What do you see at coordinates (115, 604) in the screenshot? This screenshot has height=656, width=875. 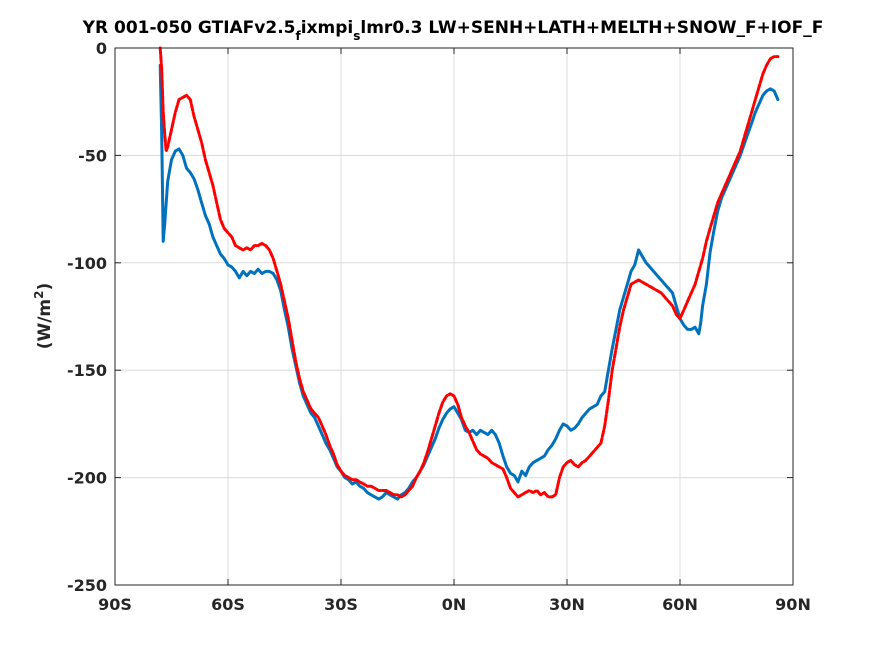 I see `x-tick-label: 90S` at bounding box center [115, 604].